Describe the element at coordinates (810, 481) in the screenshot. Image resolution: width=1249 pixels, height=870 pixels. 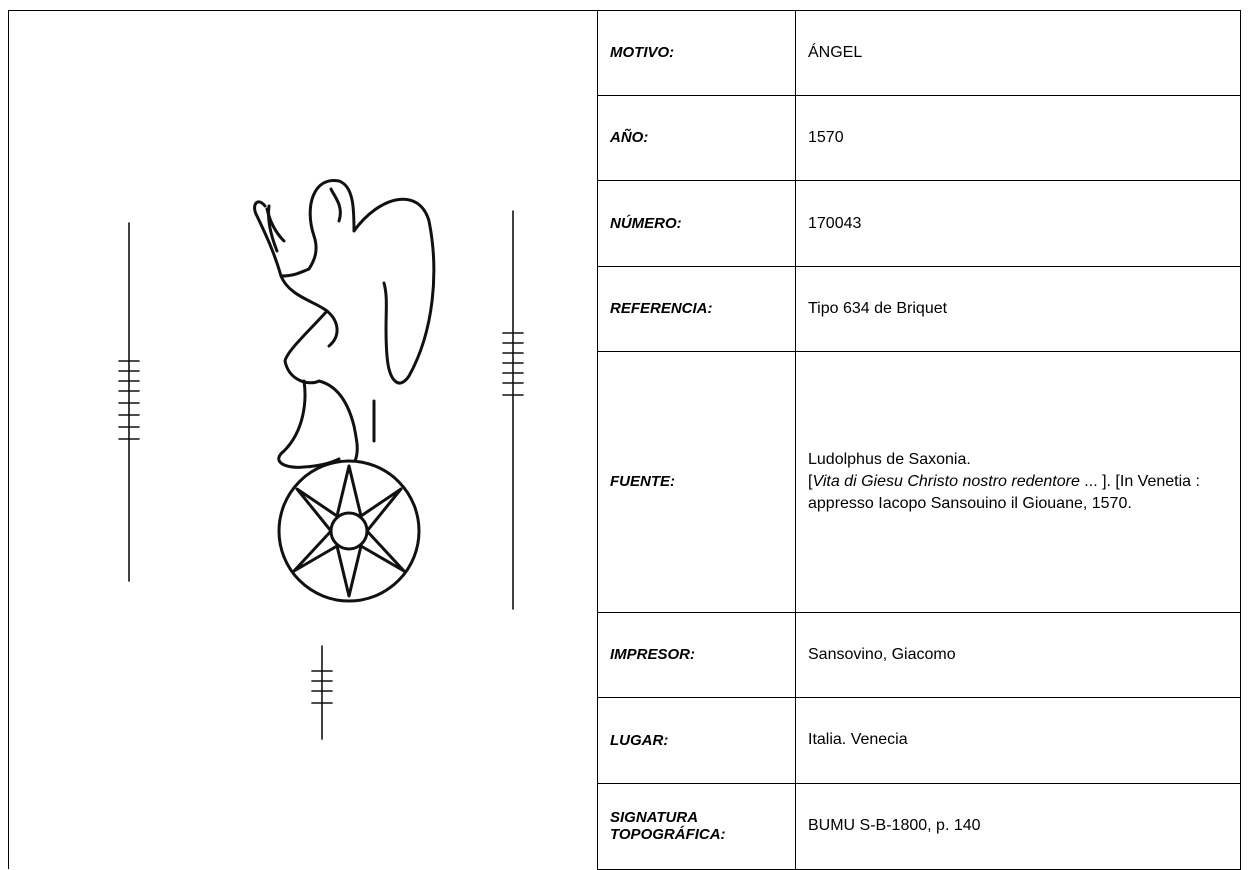
I see `source-text: [` at that location.